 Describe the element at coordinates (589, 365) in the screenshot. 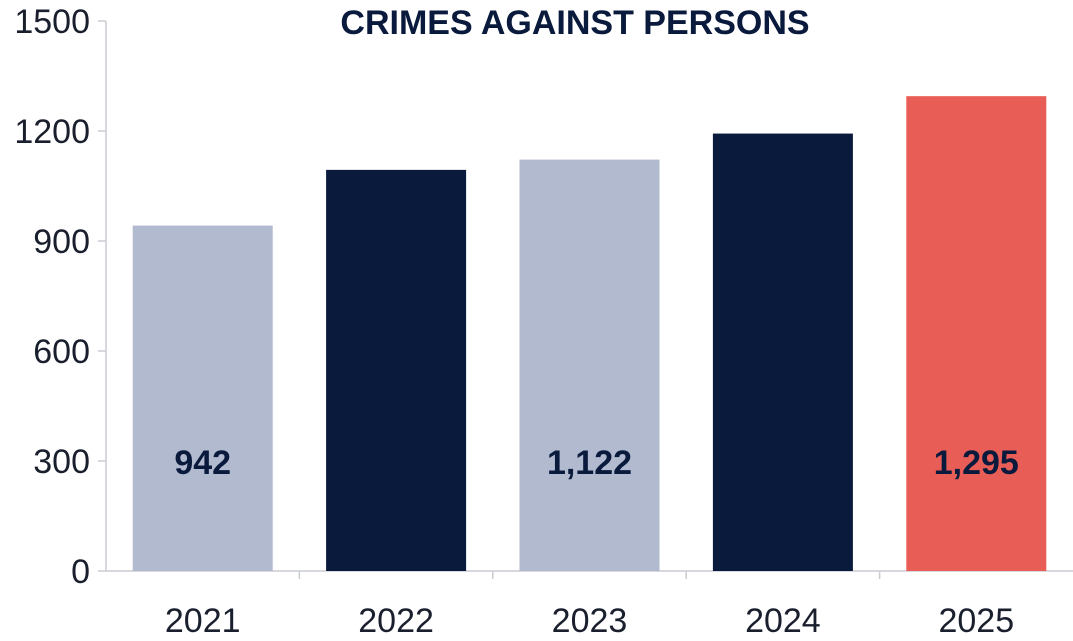

I see `bar-2023` at that location.